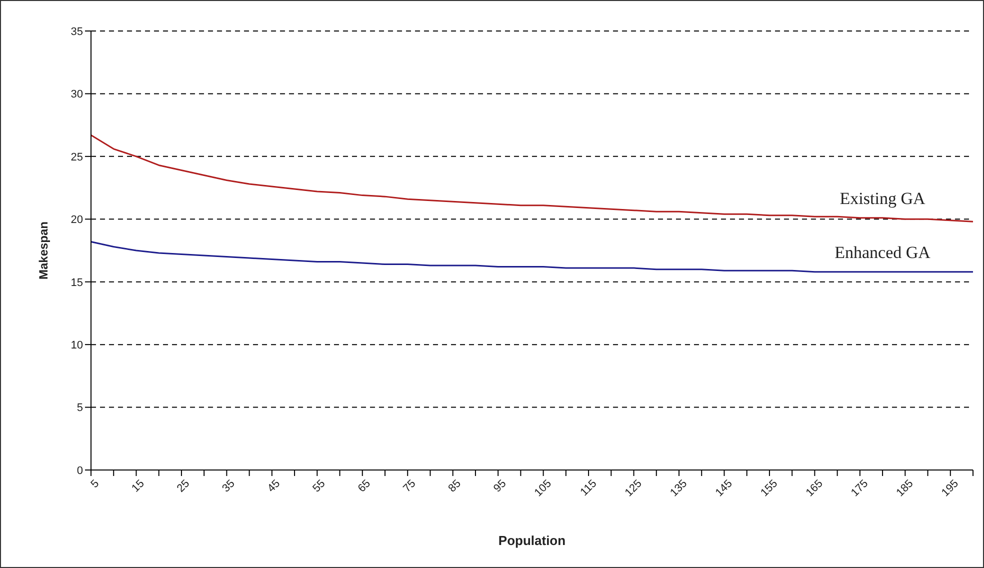 This screenshot has width=984, height=568. I want to click on y-tick-label: 20, so click(76, 220).